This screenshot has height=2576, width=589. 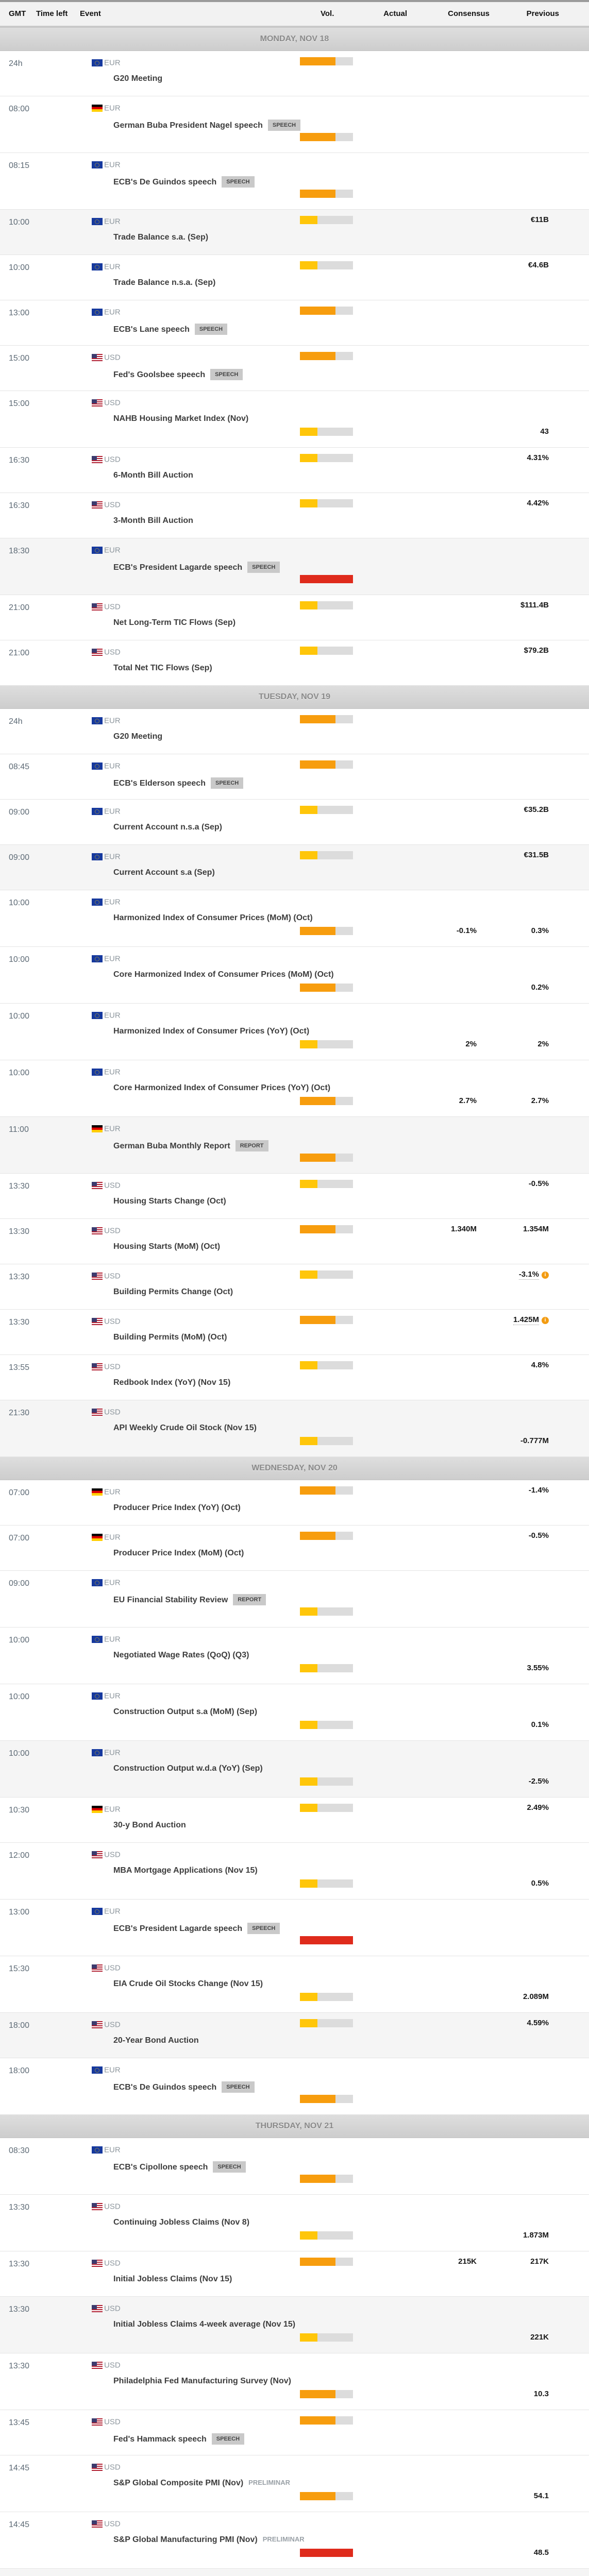 What do you see at coordinates (294, 232) in the screenshot?
I see `event-row: 10:00 EUR Trade Balance s.a. (Sep) €11B` at bounding box center [294, 232].